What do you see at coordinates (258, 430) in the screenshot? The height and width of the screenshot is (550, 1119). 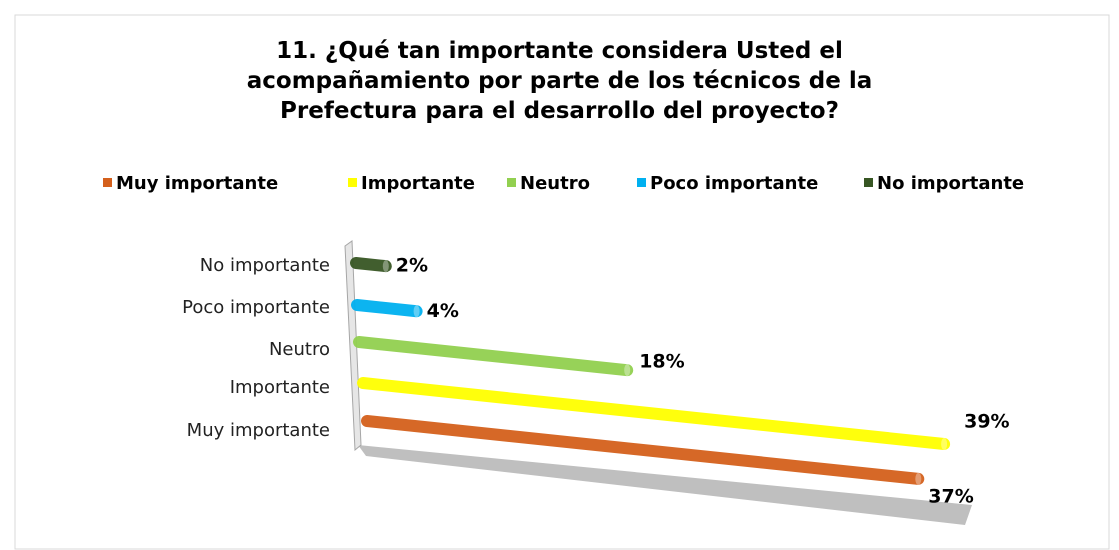 I see `category-label: Muy importante` at bounding box center [258, 430].